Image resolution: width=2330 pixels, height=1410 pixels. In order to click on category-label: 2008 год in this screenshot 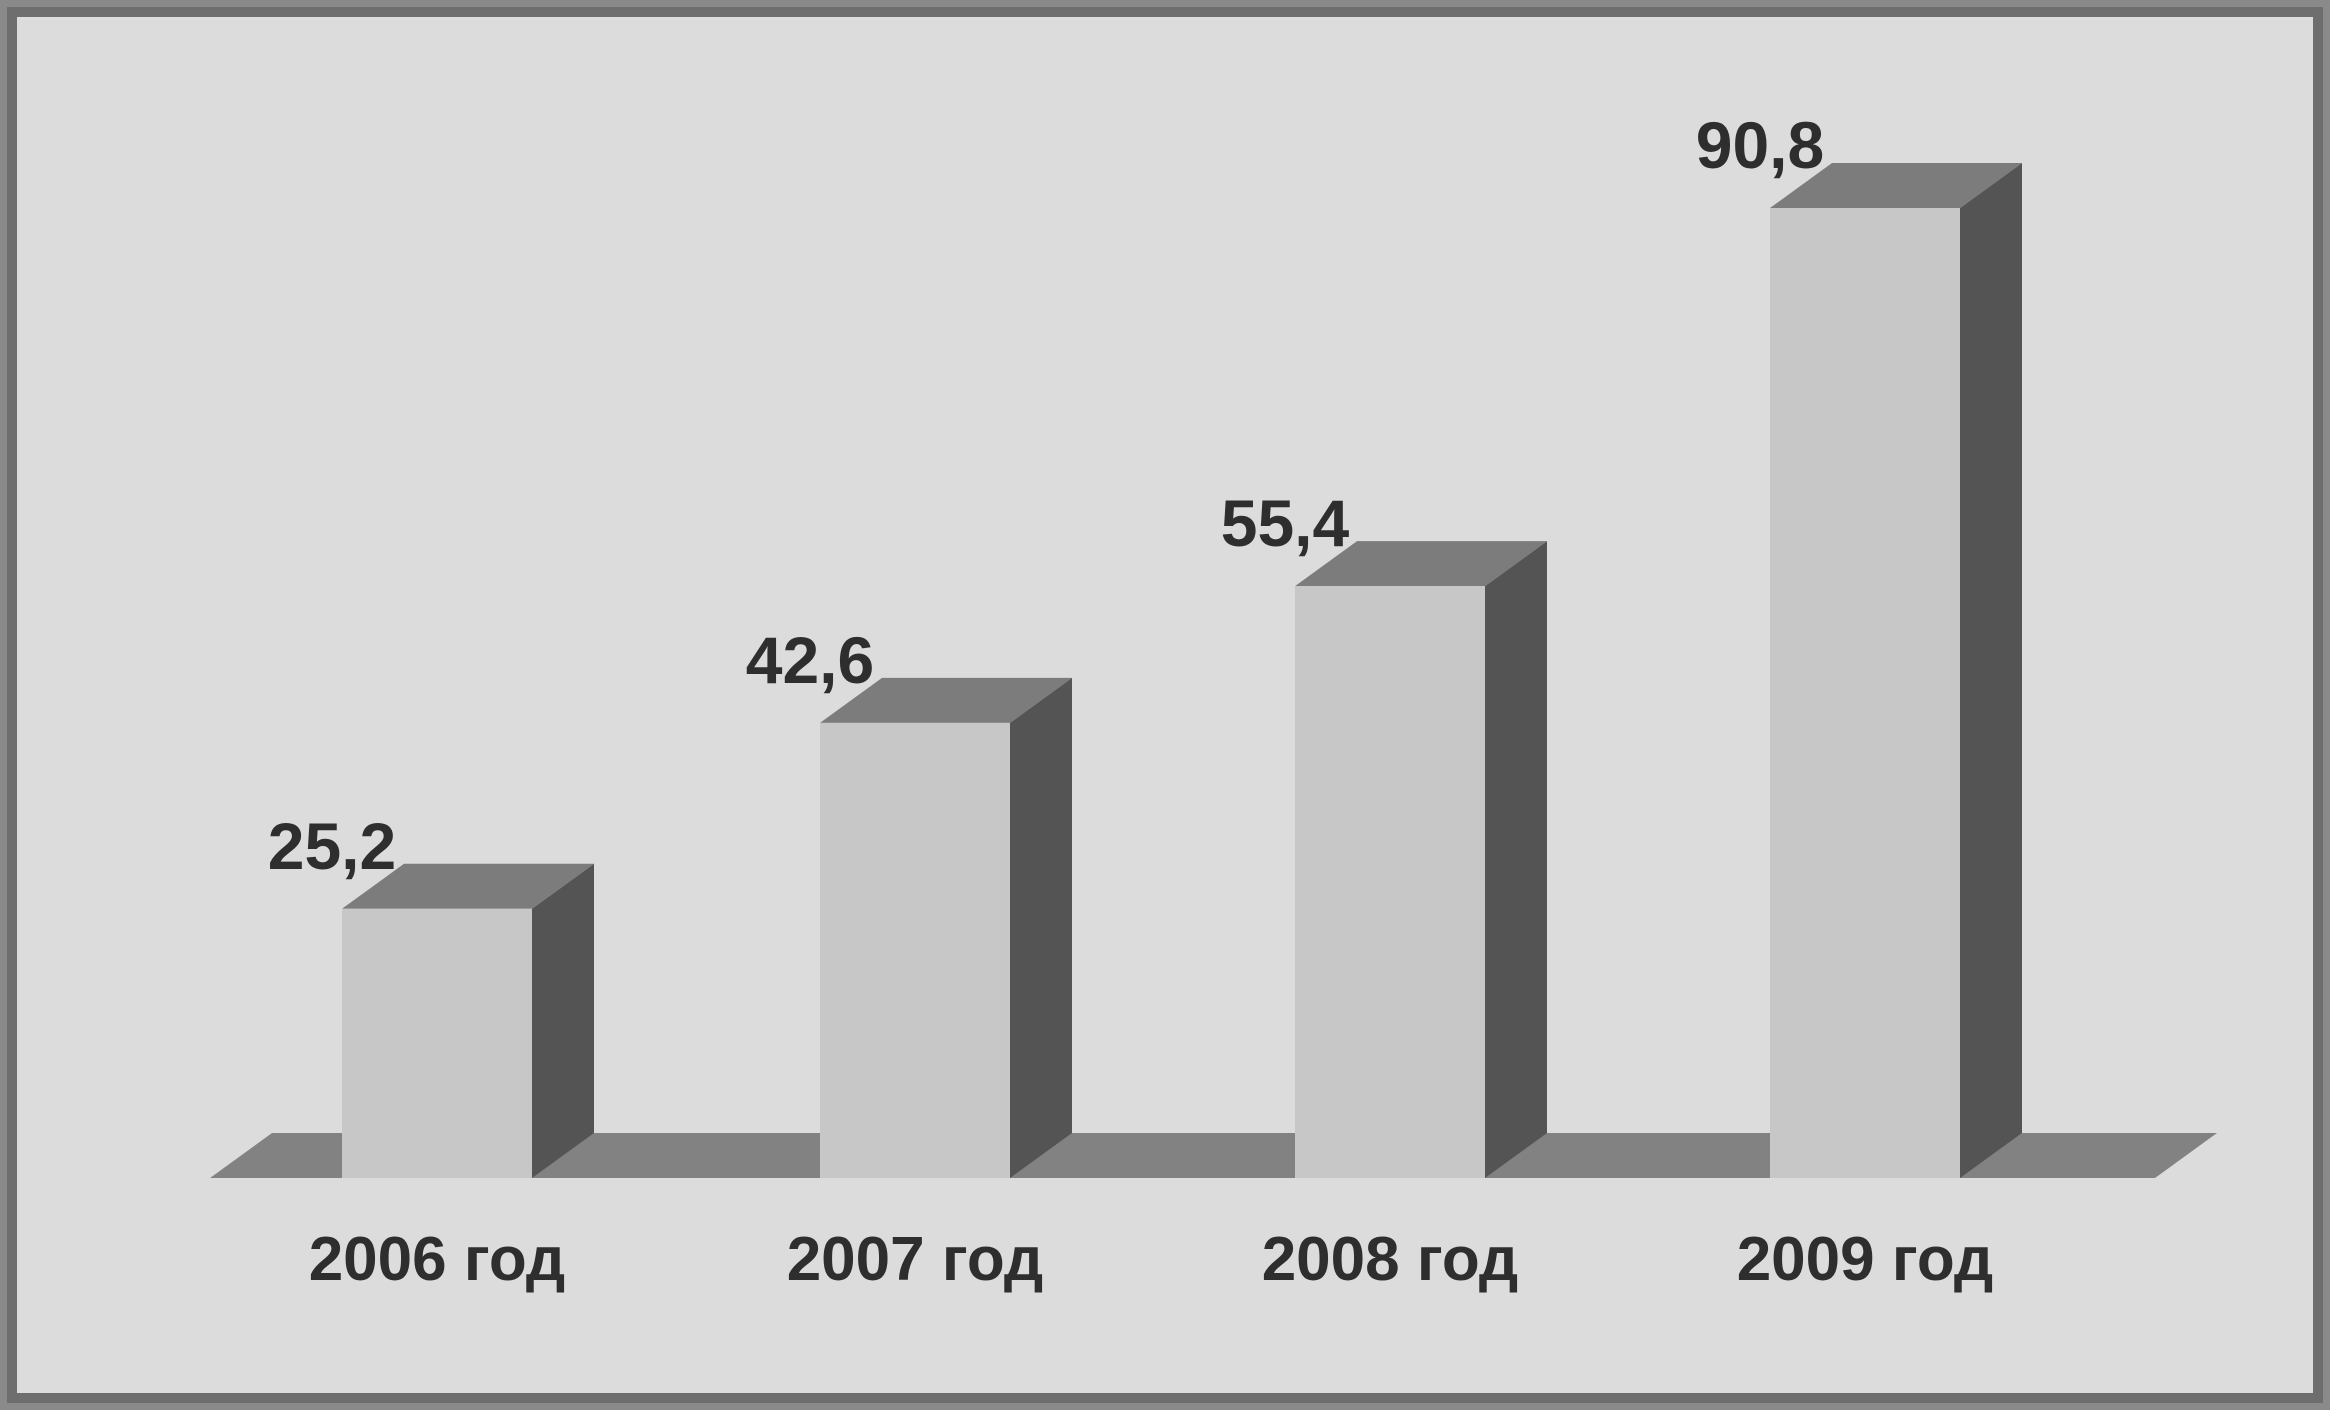, I will do `click(1390, 1259)`.